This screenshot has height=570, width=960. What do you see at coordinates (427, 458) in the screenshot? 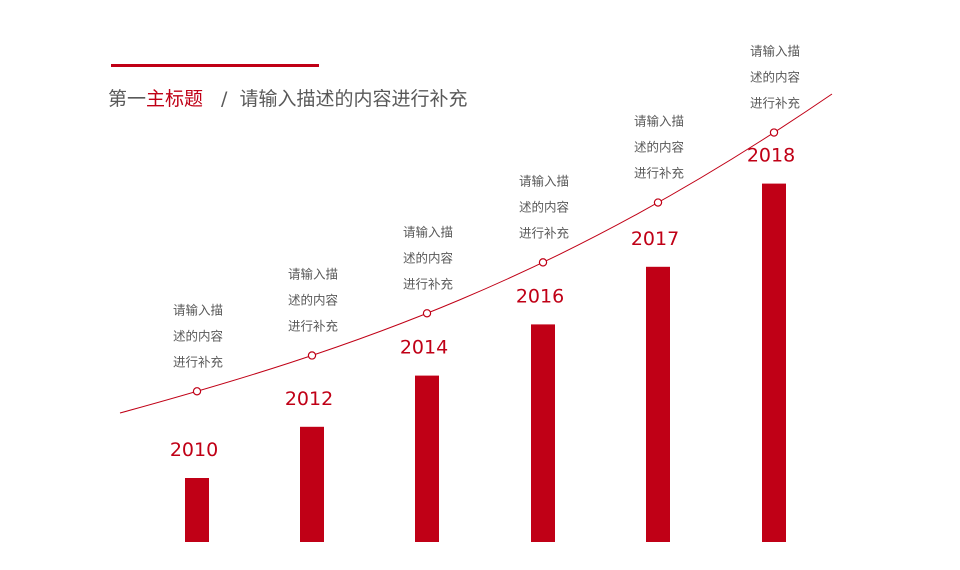
I see `bar-2014` at bounding box center [427, 458].